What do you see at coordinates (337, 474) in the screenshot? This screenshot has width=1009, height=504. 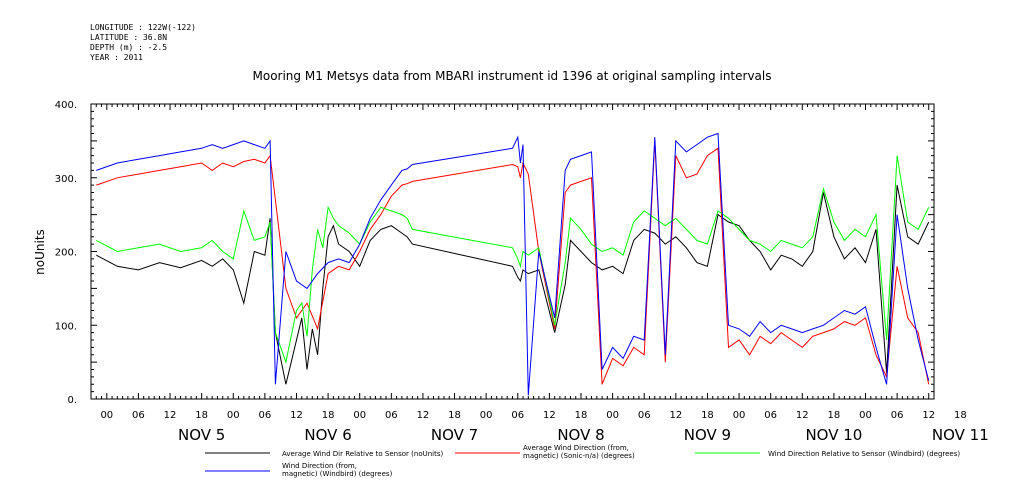 I see `legend-label-4: magnetic) (Windbird) (degrees)` at bounding box center [337, 474].